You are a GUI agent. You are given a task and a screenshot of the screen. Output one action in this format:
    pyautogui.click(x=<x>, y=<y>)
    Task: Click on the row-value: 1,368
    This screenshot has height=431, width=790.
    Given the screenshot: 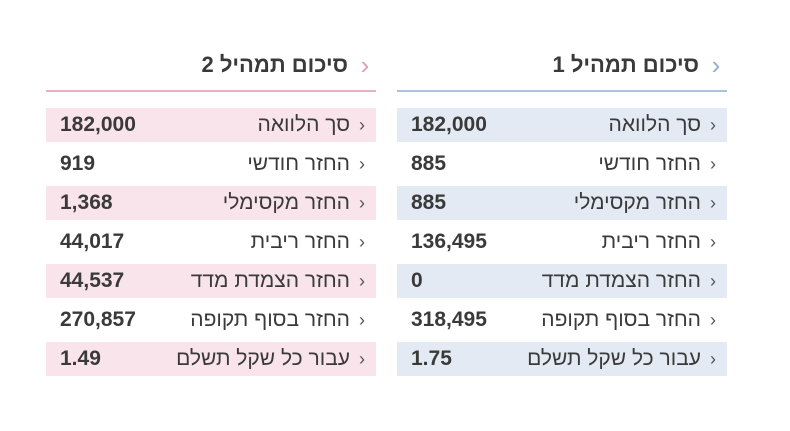 What is the action you would take?
    pyautogui.click(x=86, y=202)
    